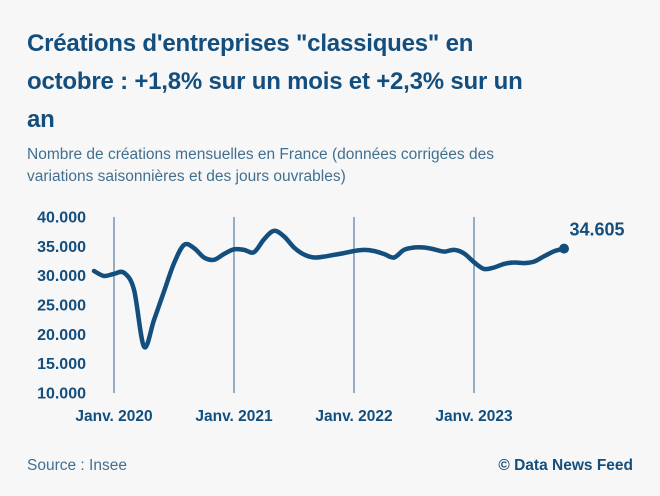 This screenshot has width=660, height=496. What do you see at coordinates (61, 247) in the screenshot?
I see `y-tick-label: 35.000` at bounding box center [61, 247].